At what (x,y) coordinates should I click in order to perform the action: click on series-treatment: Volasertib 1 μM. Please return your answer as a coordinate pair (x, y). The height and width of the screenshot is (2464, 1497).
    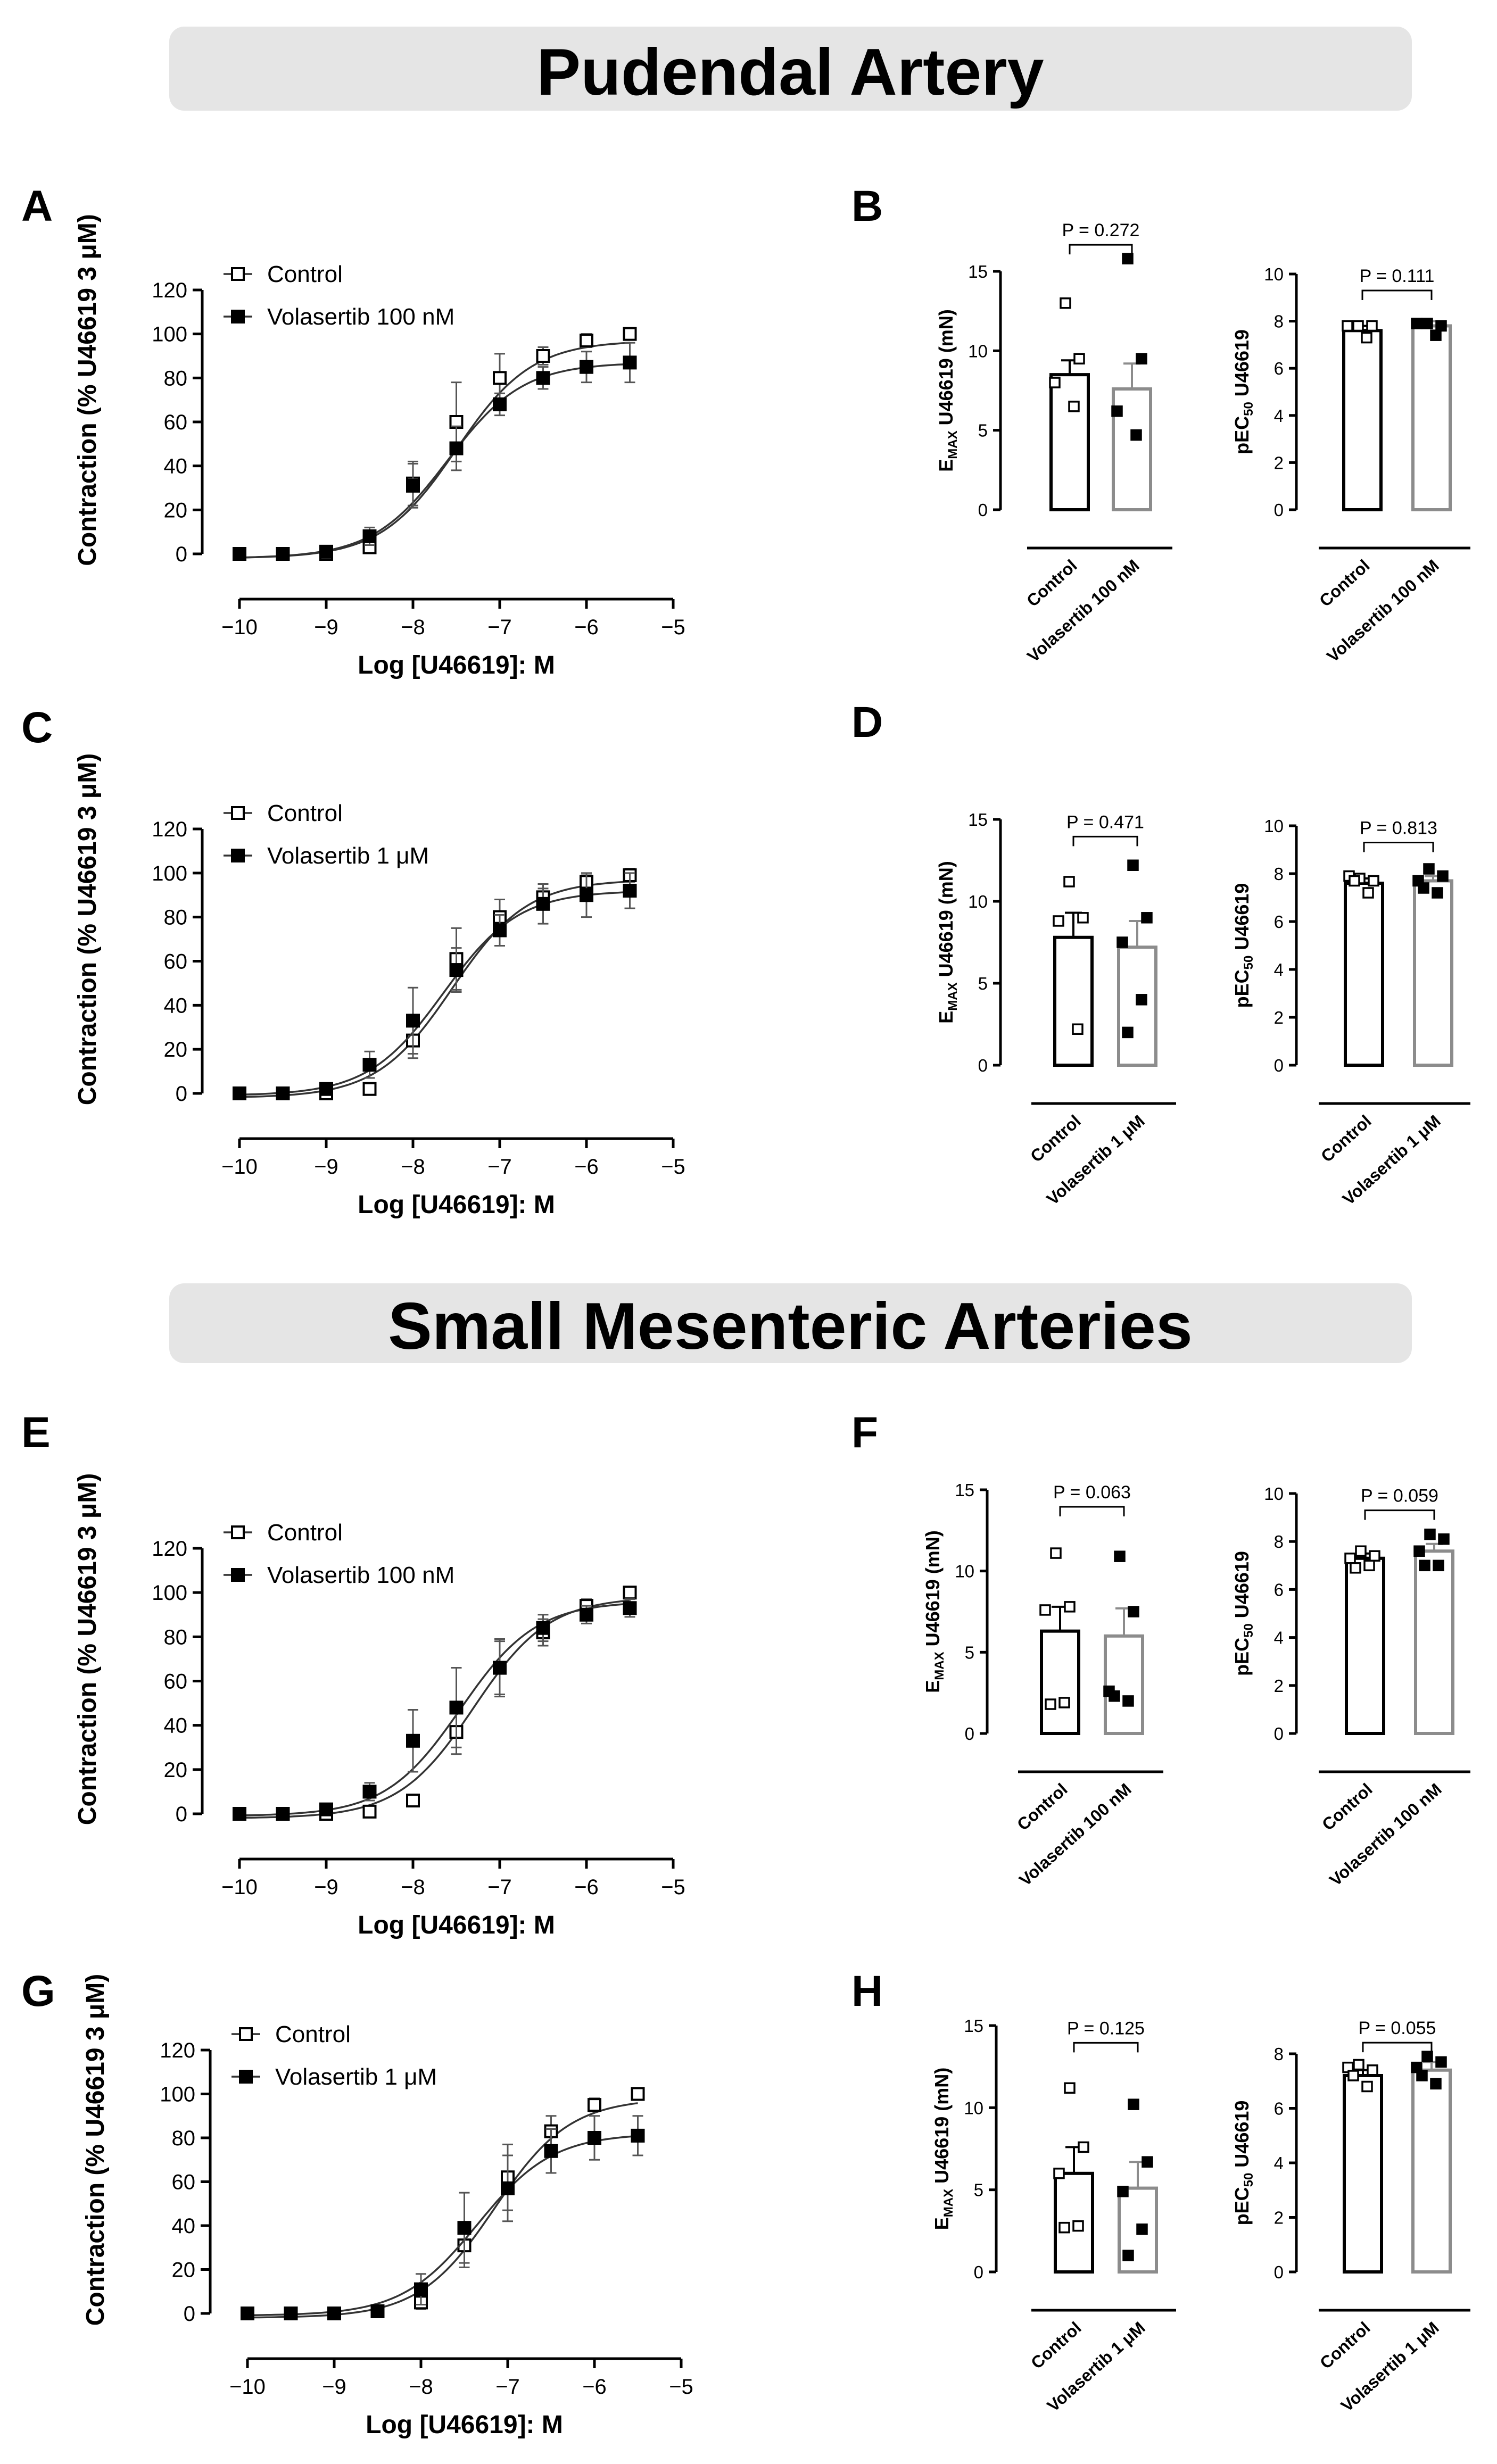
    Looking at the image, I should click on (438, 2192).